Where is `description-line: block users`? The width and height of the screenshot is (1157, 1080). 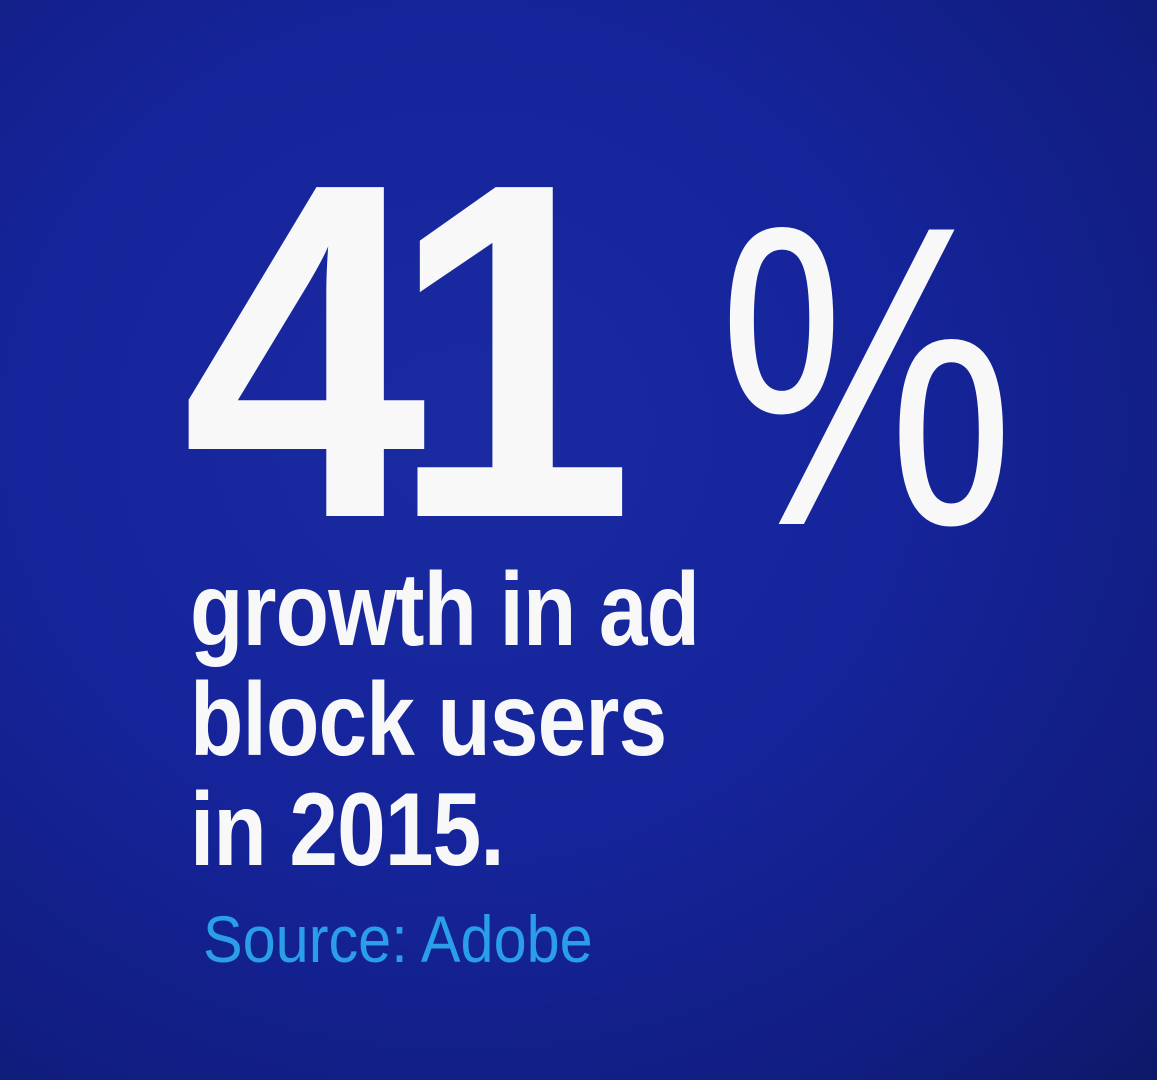 description-line: block users is located at coordinates (428, 720).